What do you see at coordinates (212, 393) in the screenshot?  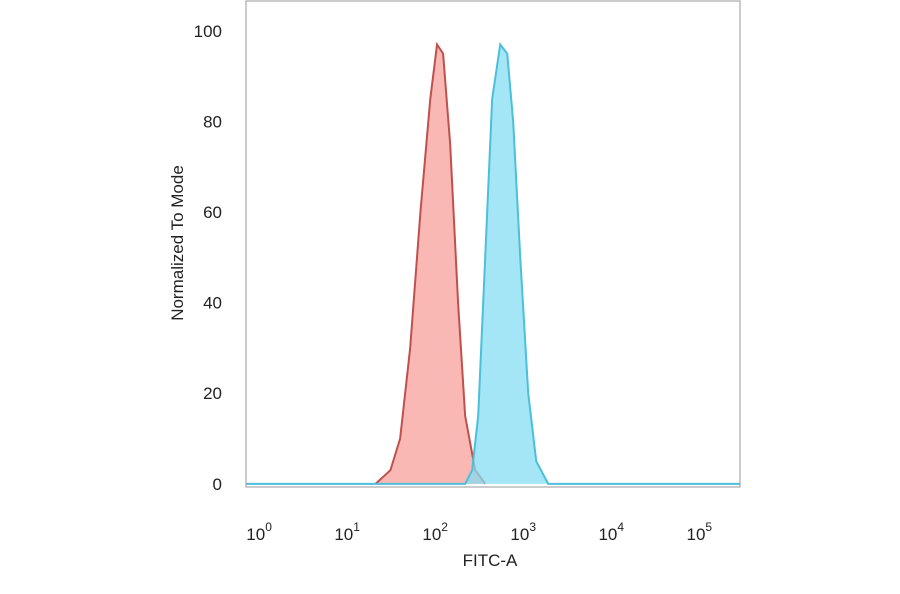 I see `y-tick-label: 20` at bounding box center [212, 393].